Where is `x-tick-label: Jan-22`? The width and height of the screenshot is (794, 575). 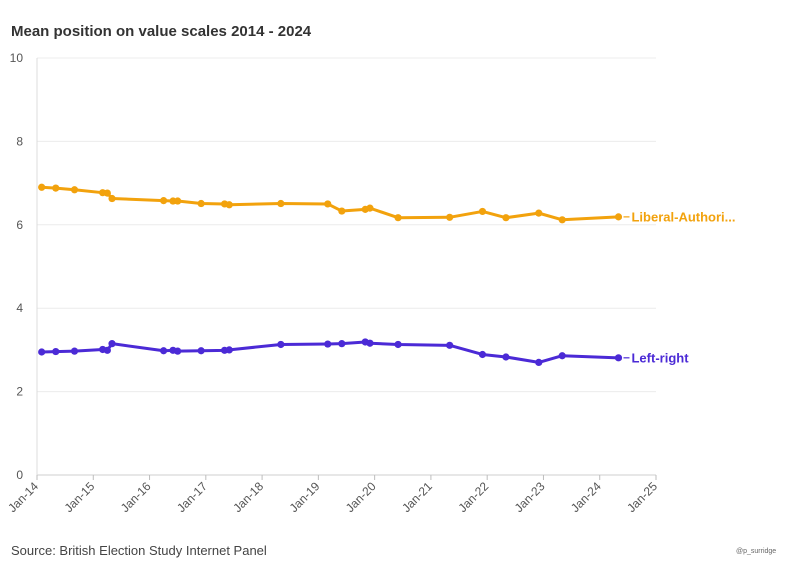
x-tick-label: Jan-22 is located at coordinates (473, 497).